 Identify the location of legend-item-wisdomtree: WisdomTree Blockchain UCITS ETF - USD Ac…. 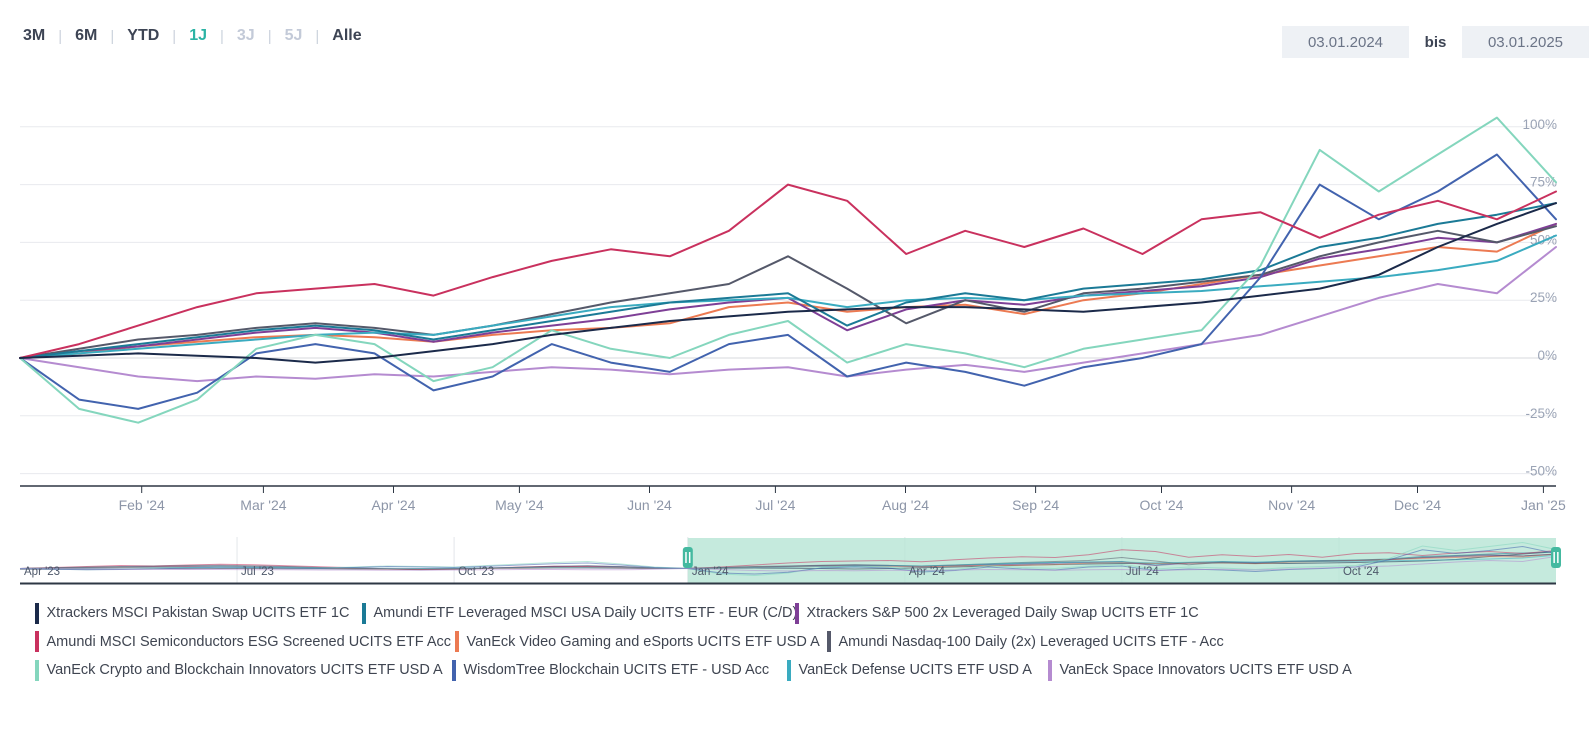
(610, 670).